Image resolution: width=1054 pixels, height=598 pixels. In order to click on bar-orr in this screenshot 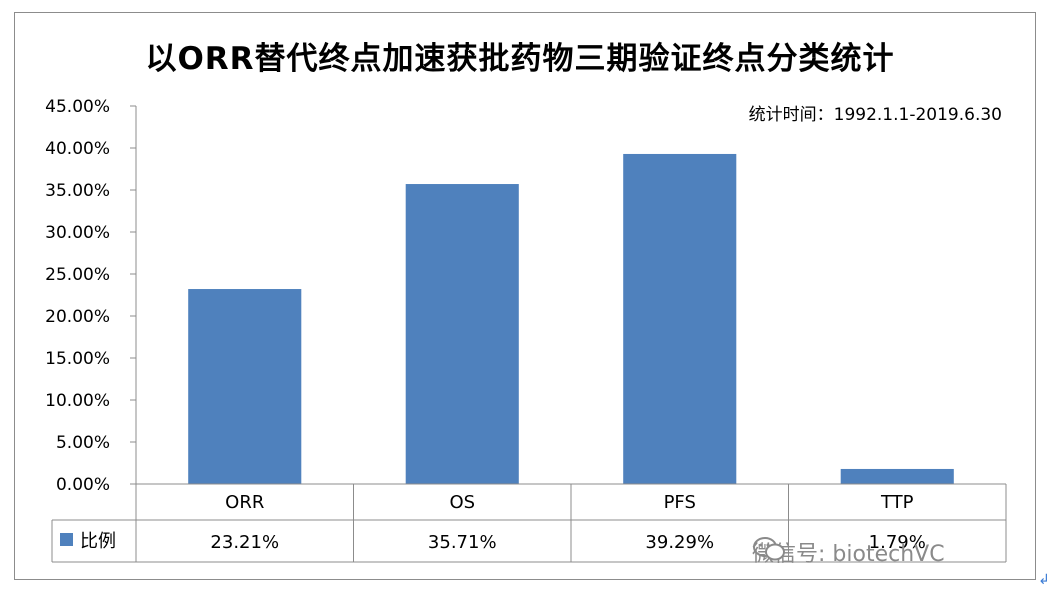, I will do `click(245, 386)`.